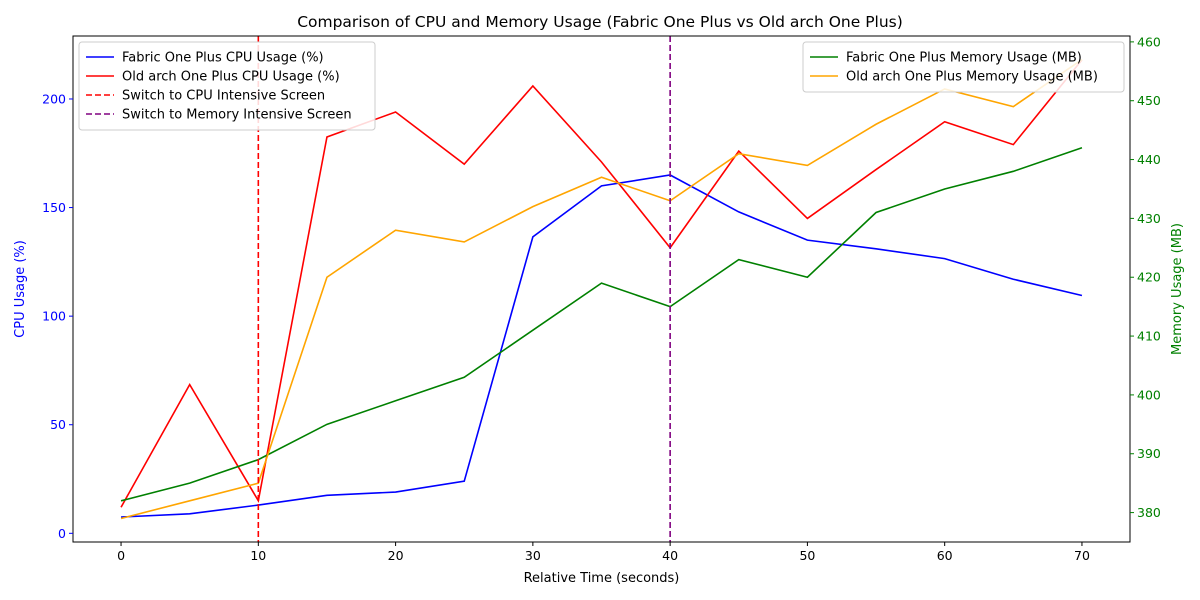 The width and height of the screenshot is (1200, 600). Describe the element at coordinates (258, 555) in the screenshot. I see `x-tick-label: 10` at that location.